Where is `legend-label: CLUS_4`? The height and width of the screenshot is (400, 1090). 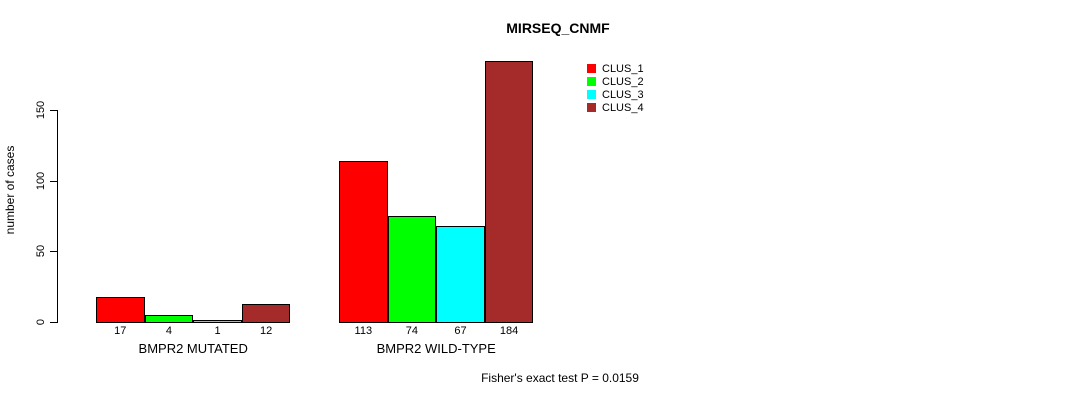 legend-label: CLUS_4 is located at coordinates (623, 107).